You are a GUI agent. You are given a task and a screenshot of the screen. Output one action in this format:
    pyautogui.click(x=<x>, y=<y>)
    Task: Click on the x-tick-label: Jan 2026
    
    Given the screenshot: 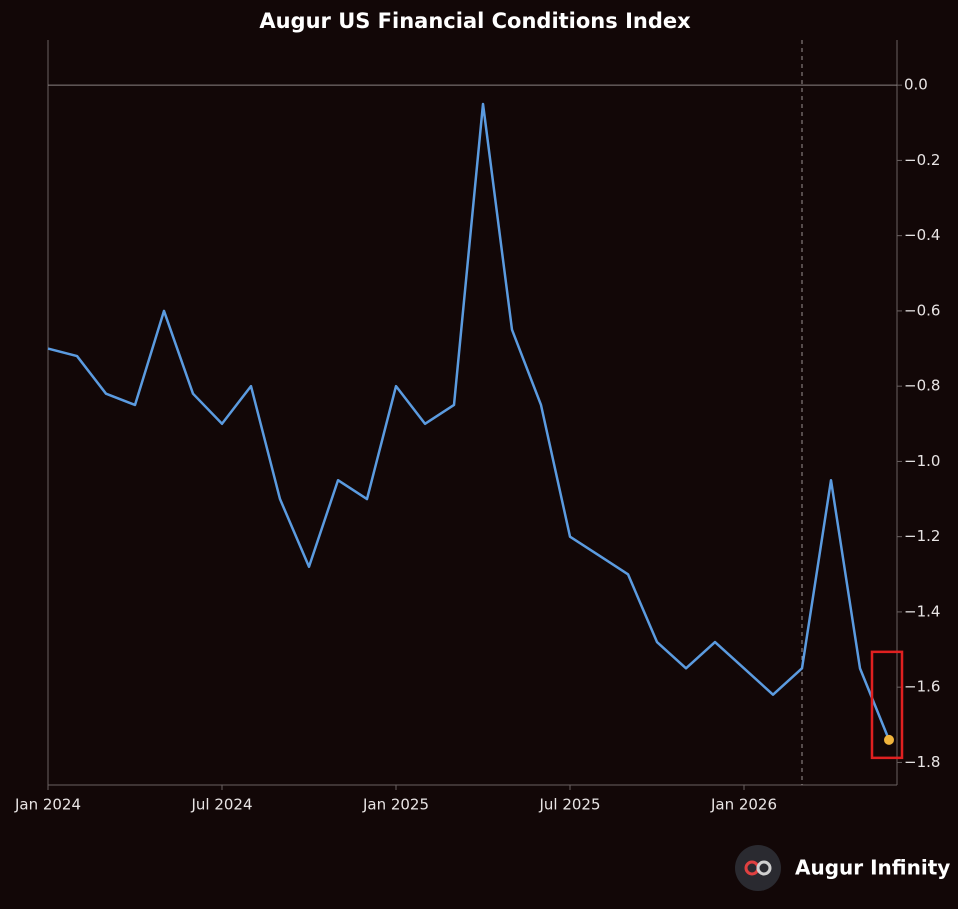 What is the action you would take?
    pyautogui.click(x=743, y=805)
    